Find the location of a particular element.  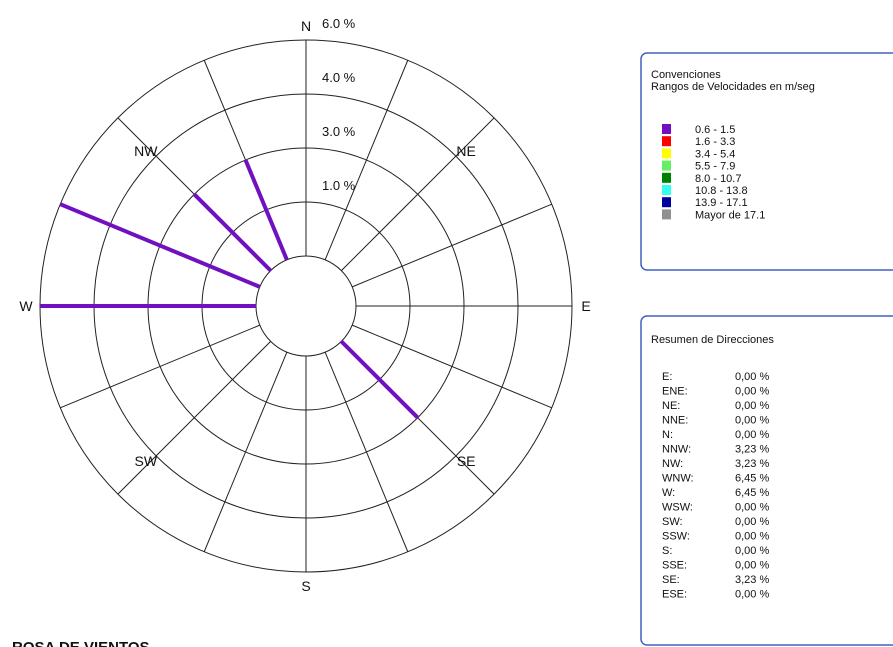

ring-label: 6.0 % is located at coordinates (339, 23).